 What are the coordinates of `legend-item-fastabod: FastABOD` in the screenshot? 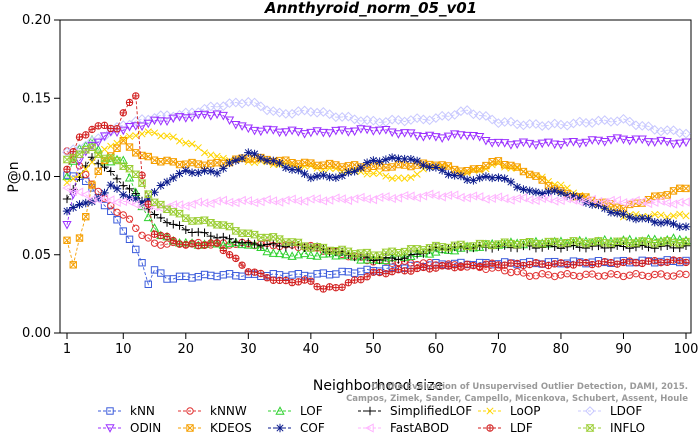 It's located at (403, 427).